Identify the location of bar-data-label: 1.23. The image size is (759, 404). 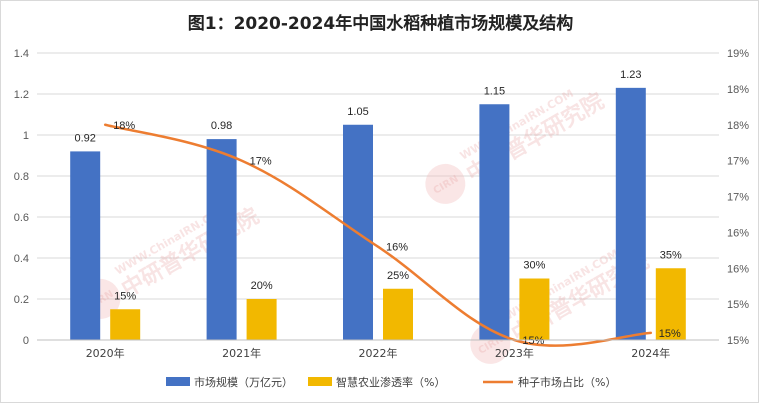
(630, 75).